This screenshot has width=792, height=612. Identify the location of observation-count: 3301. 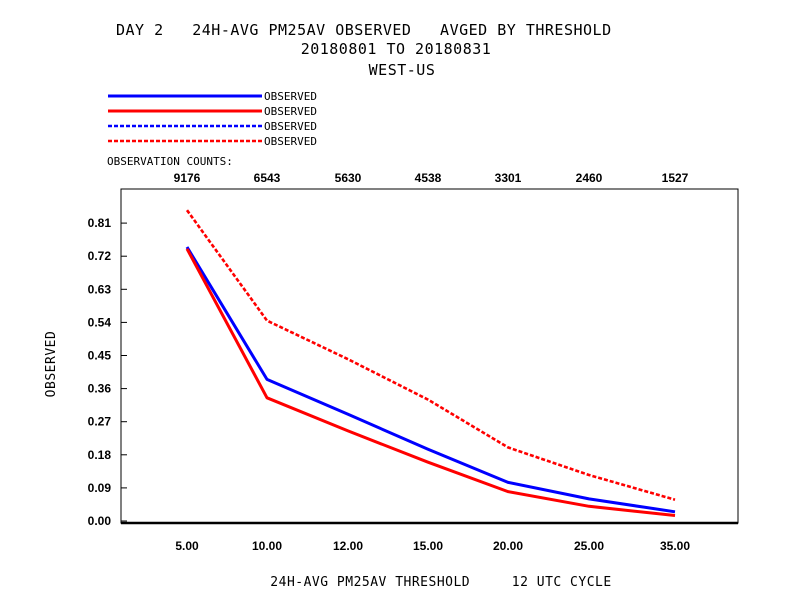
(508, 178).